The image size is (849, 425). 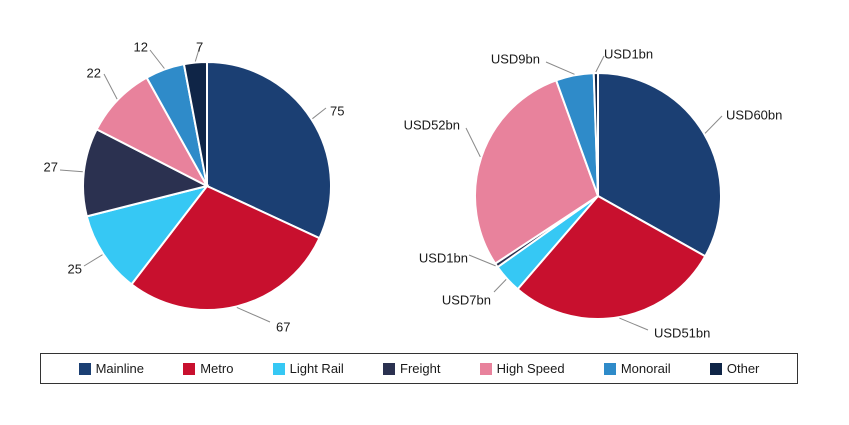 I want to click on pie-count-label-metro: 67, so click(x=283, y=326).